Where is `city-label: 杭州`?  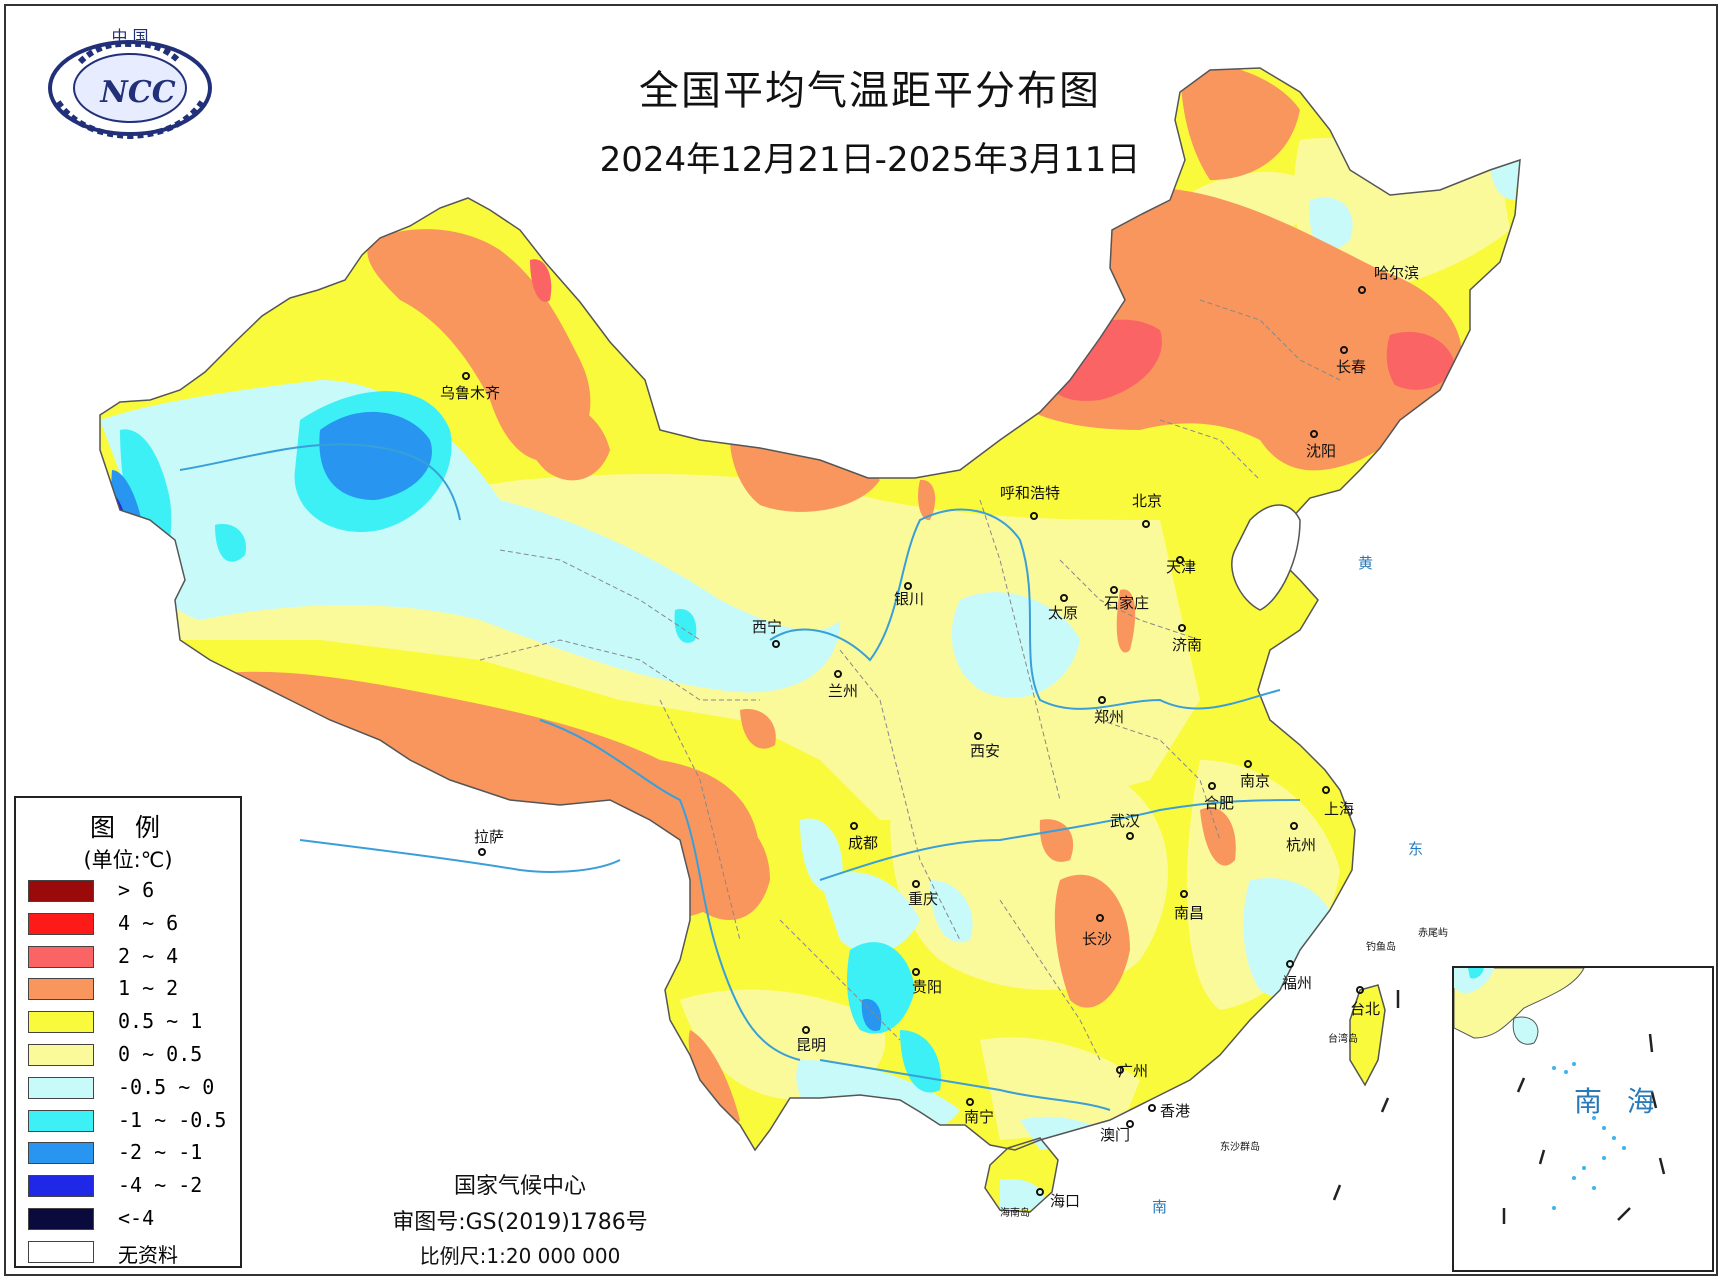 city-label: 杭州 is located at coordinates (1301, 845).